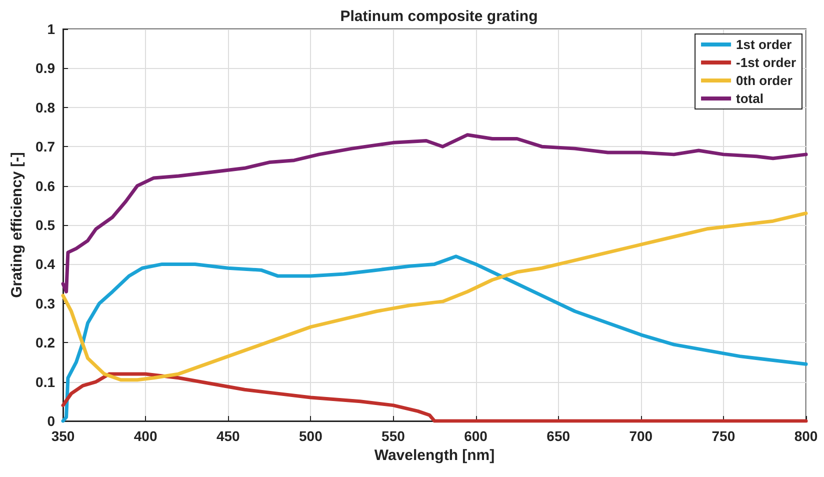  I want to click on y-tick-label: 0.2, so click(46, 342).